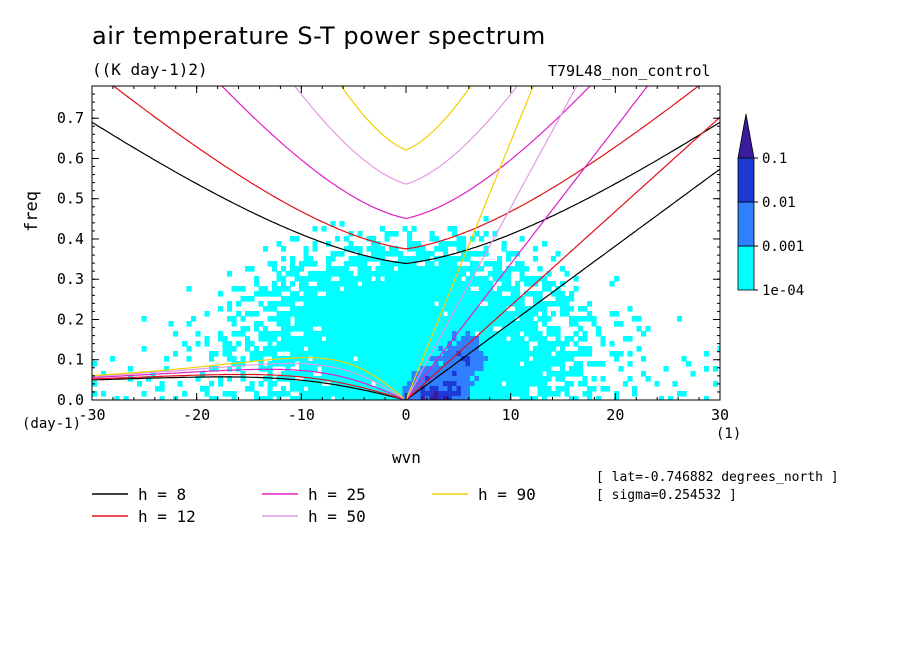 The image size is (904, 654). I want to click on y-tick-label: 0.0, so click(70, 400).